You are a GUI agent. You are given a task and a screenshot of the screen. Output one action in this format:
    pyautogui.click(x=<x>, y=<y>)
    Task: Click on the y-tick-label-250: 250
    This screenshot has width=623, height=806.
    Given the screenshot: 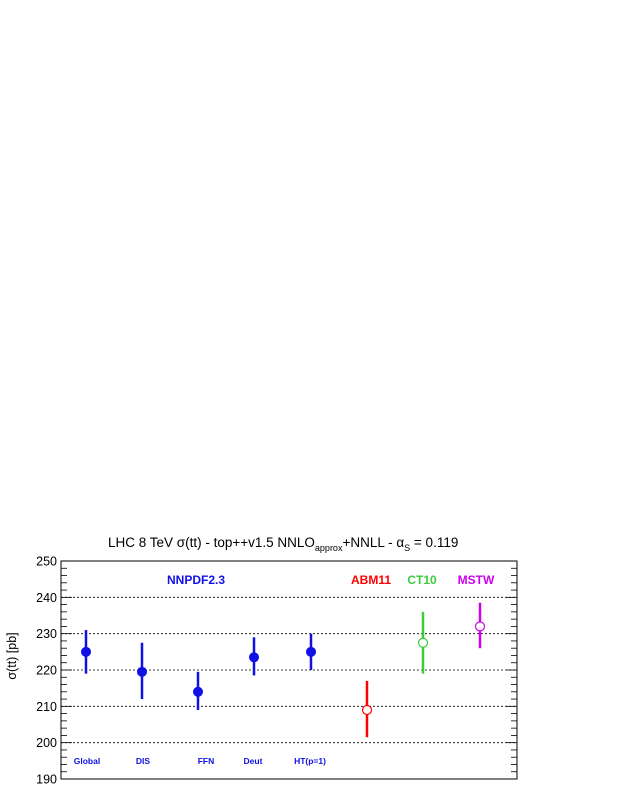 What is the action you would take?
    pyautogui.click(x=46, y=562)
    